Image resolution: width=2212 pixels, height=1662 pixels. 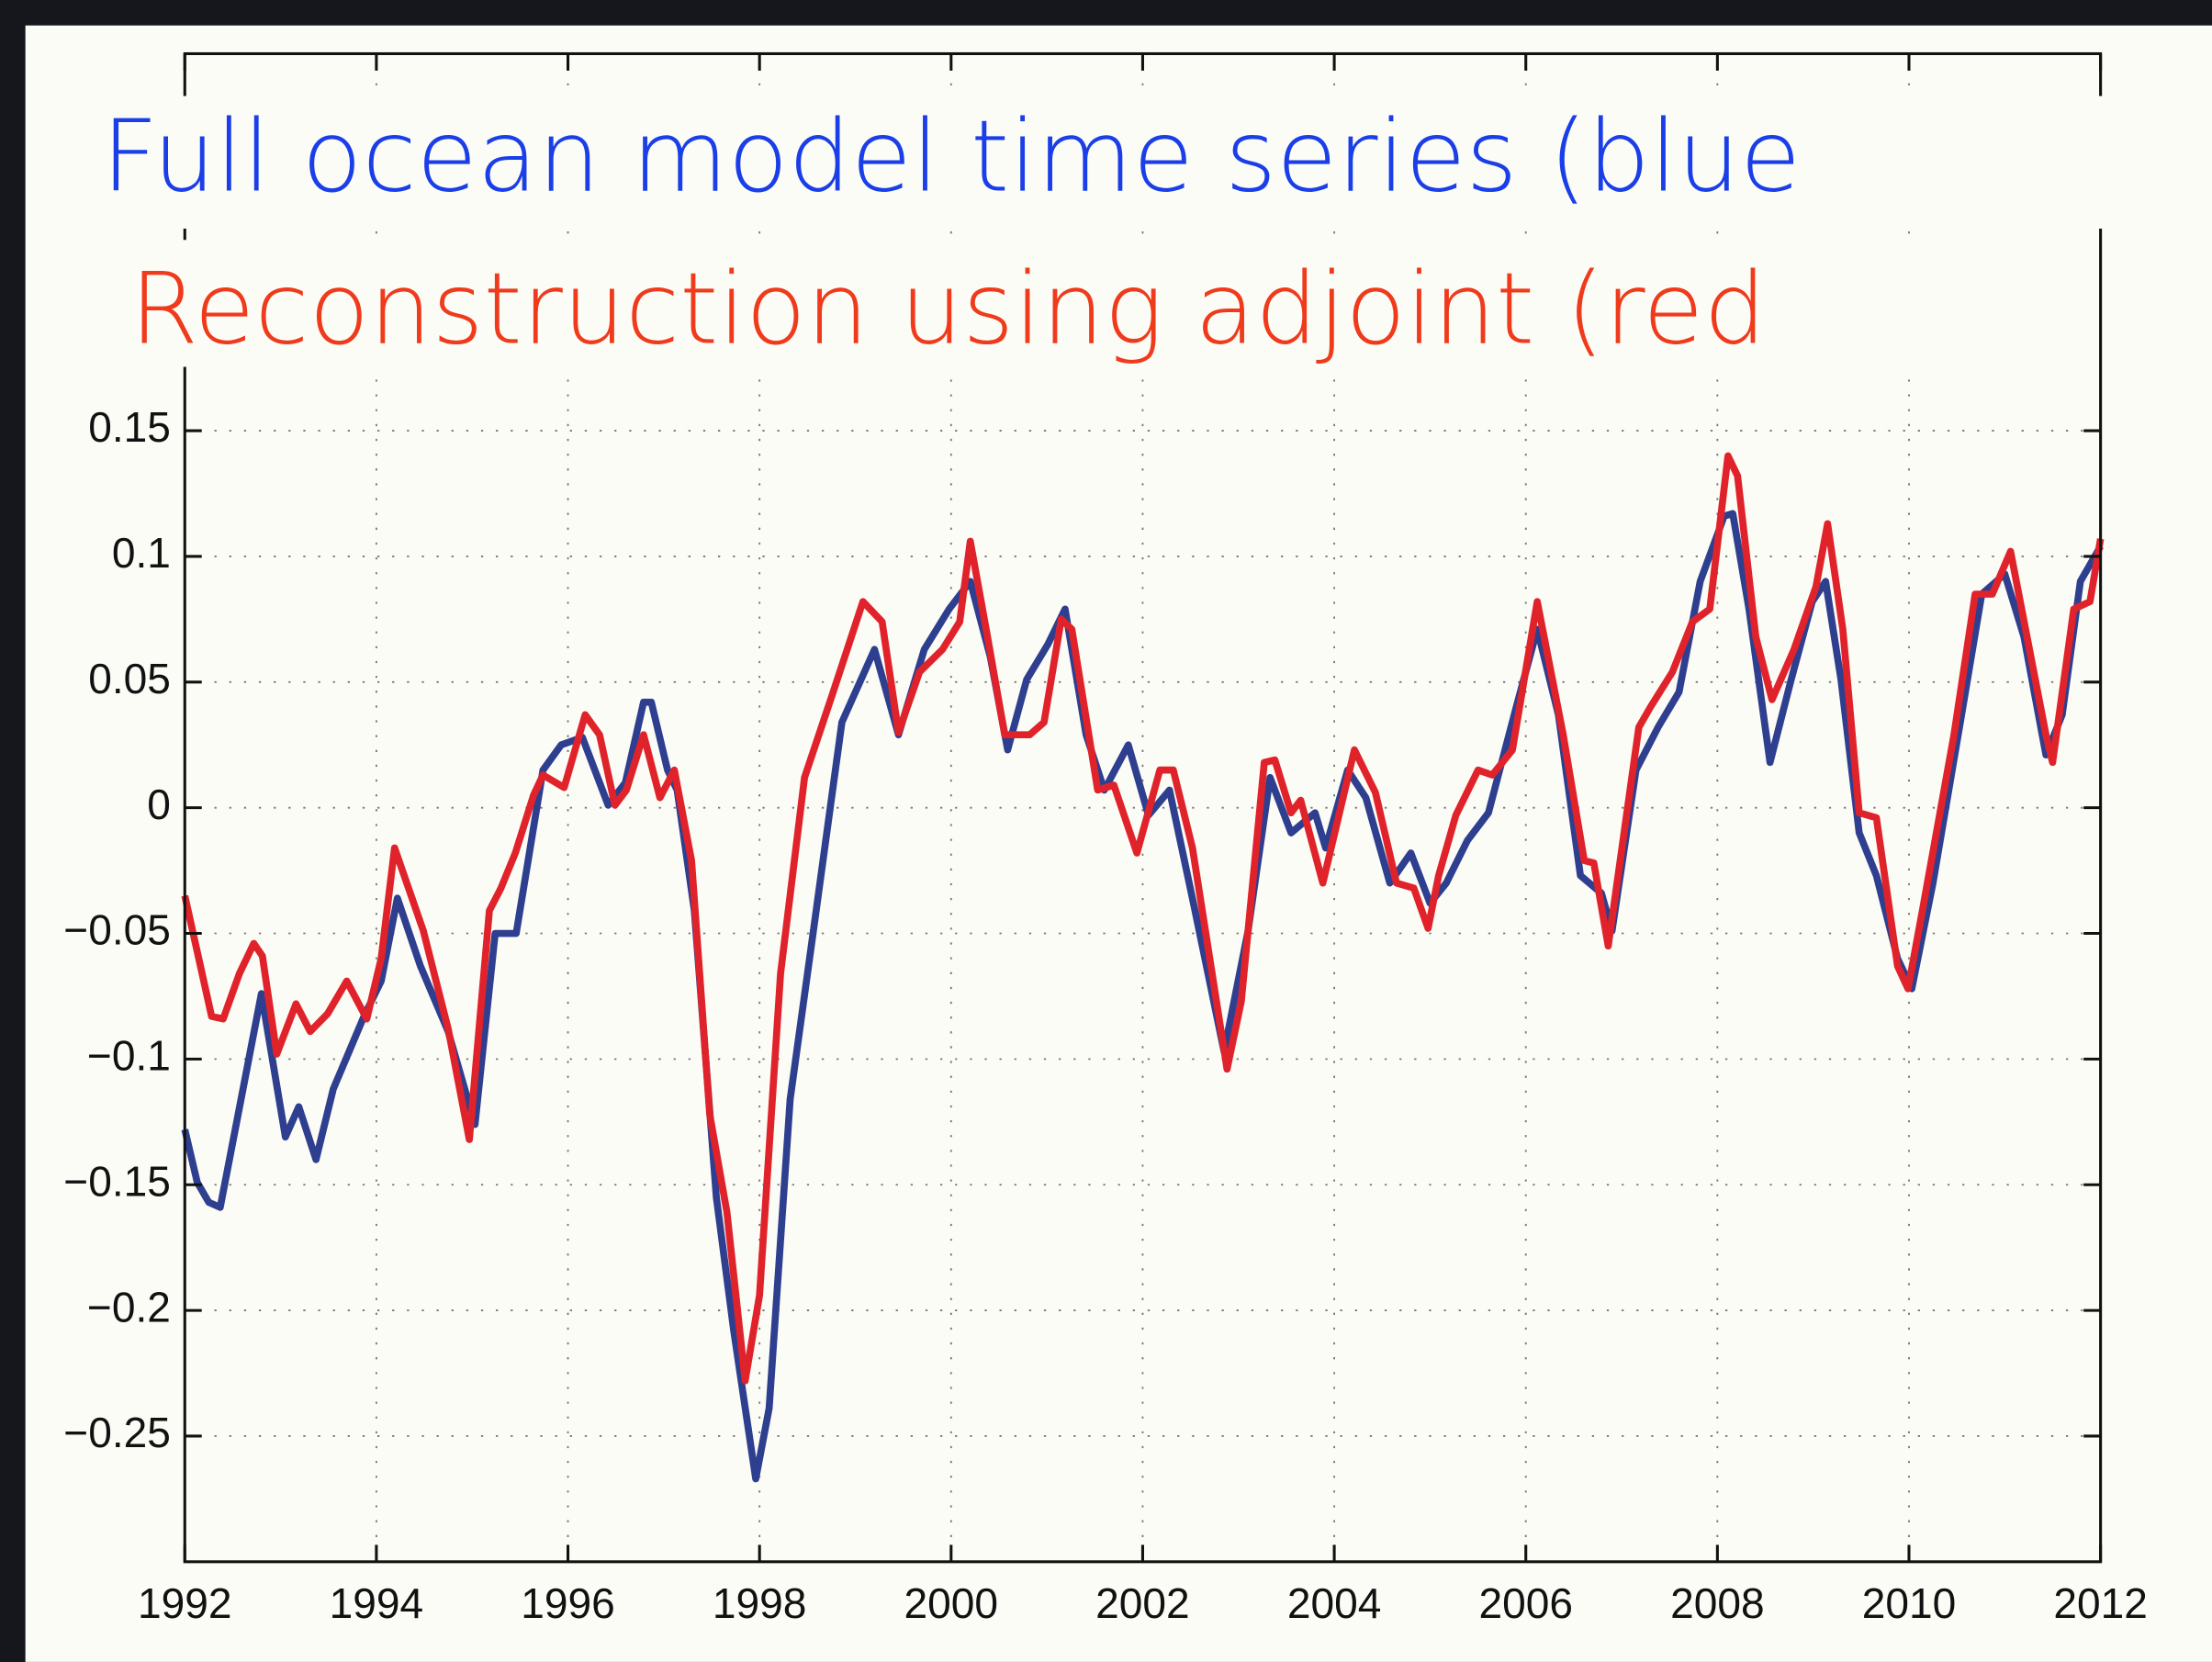 What do you see at coordinates (1142, 1603) in the screenshot?
I see `x-tick-label: 2002` at bounding box center [1142, 1603].